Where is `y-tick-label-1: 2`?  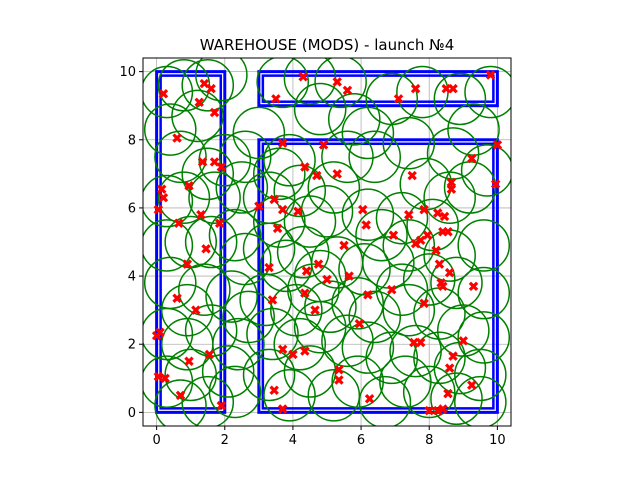
y-tick-label-1: 2 is located at coordinates (132, 345).